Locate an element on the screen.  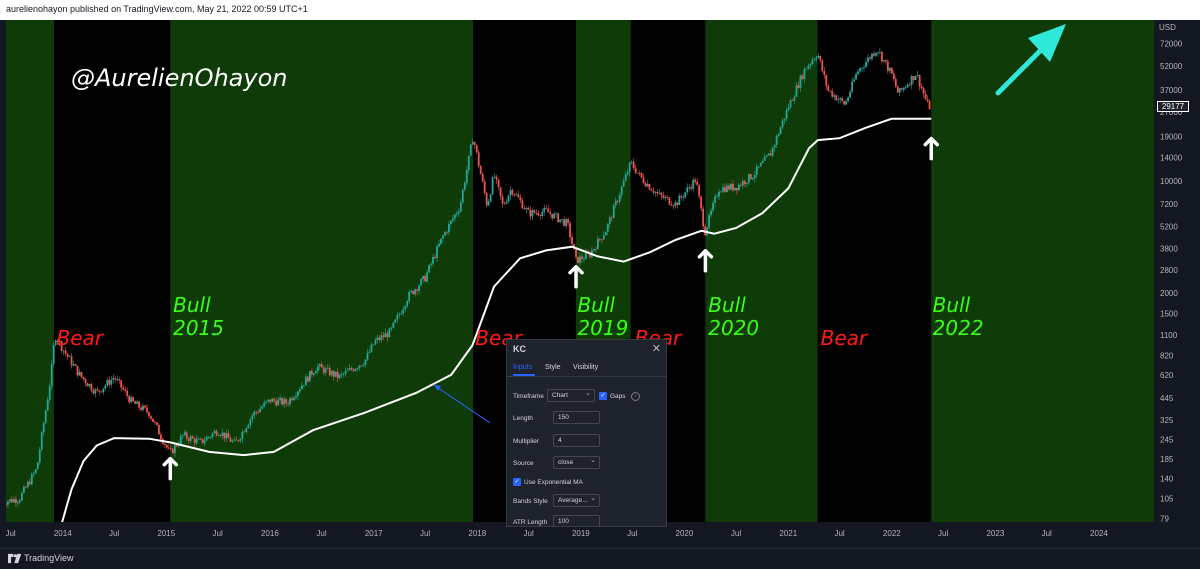
watermark-handle: @AurelienOhayon is located at coordinates (179, 78).